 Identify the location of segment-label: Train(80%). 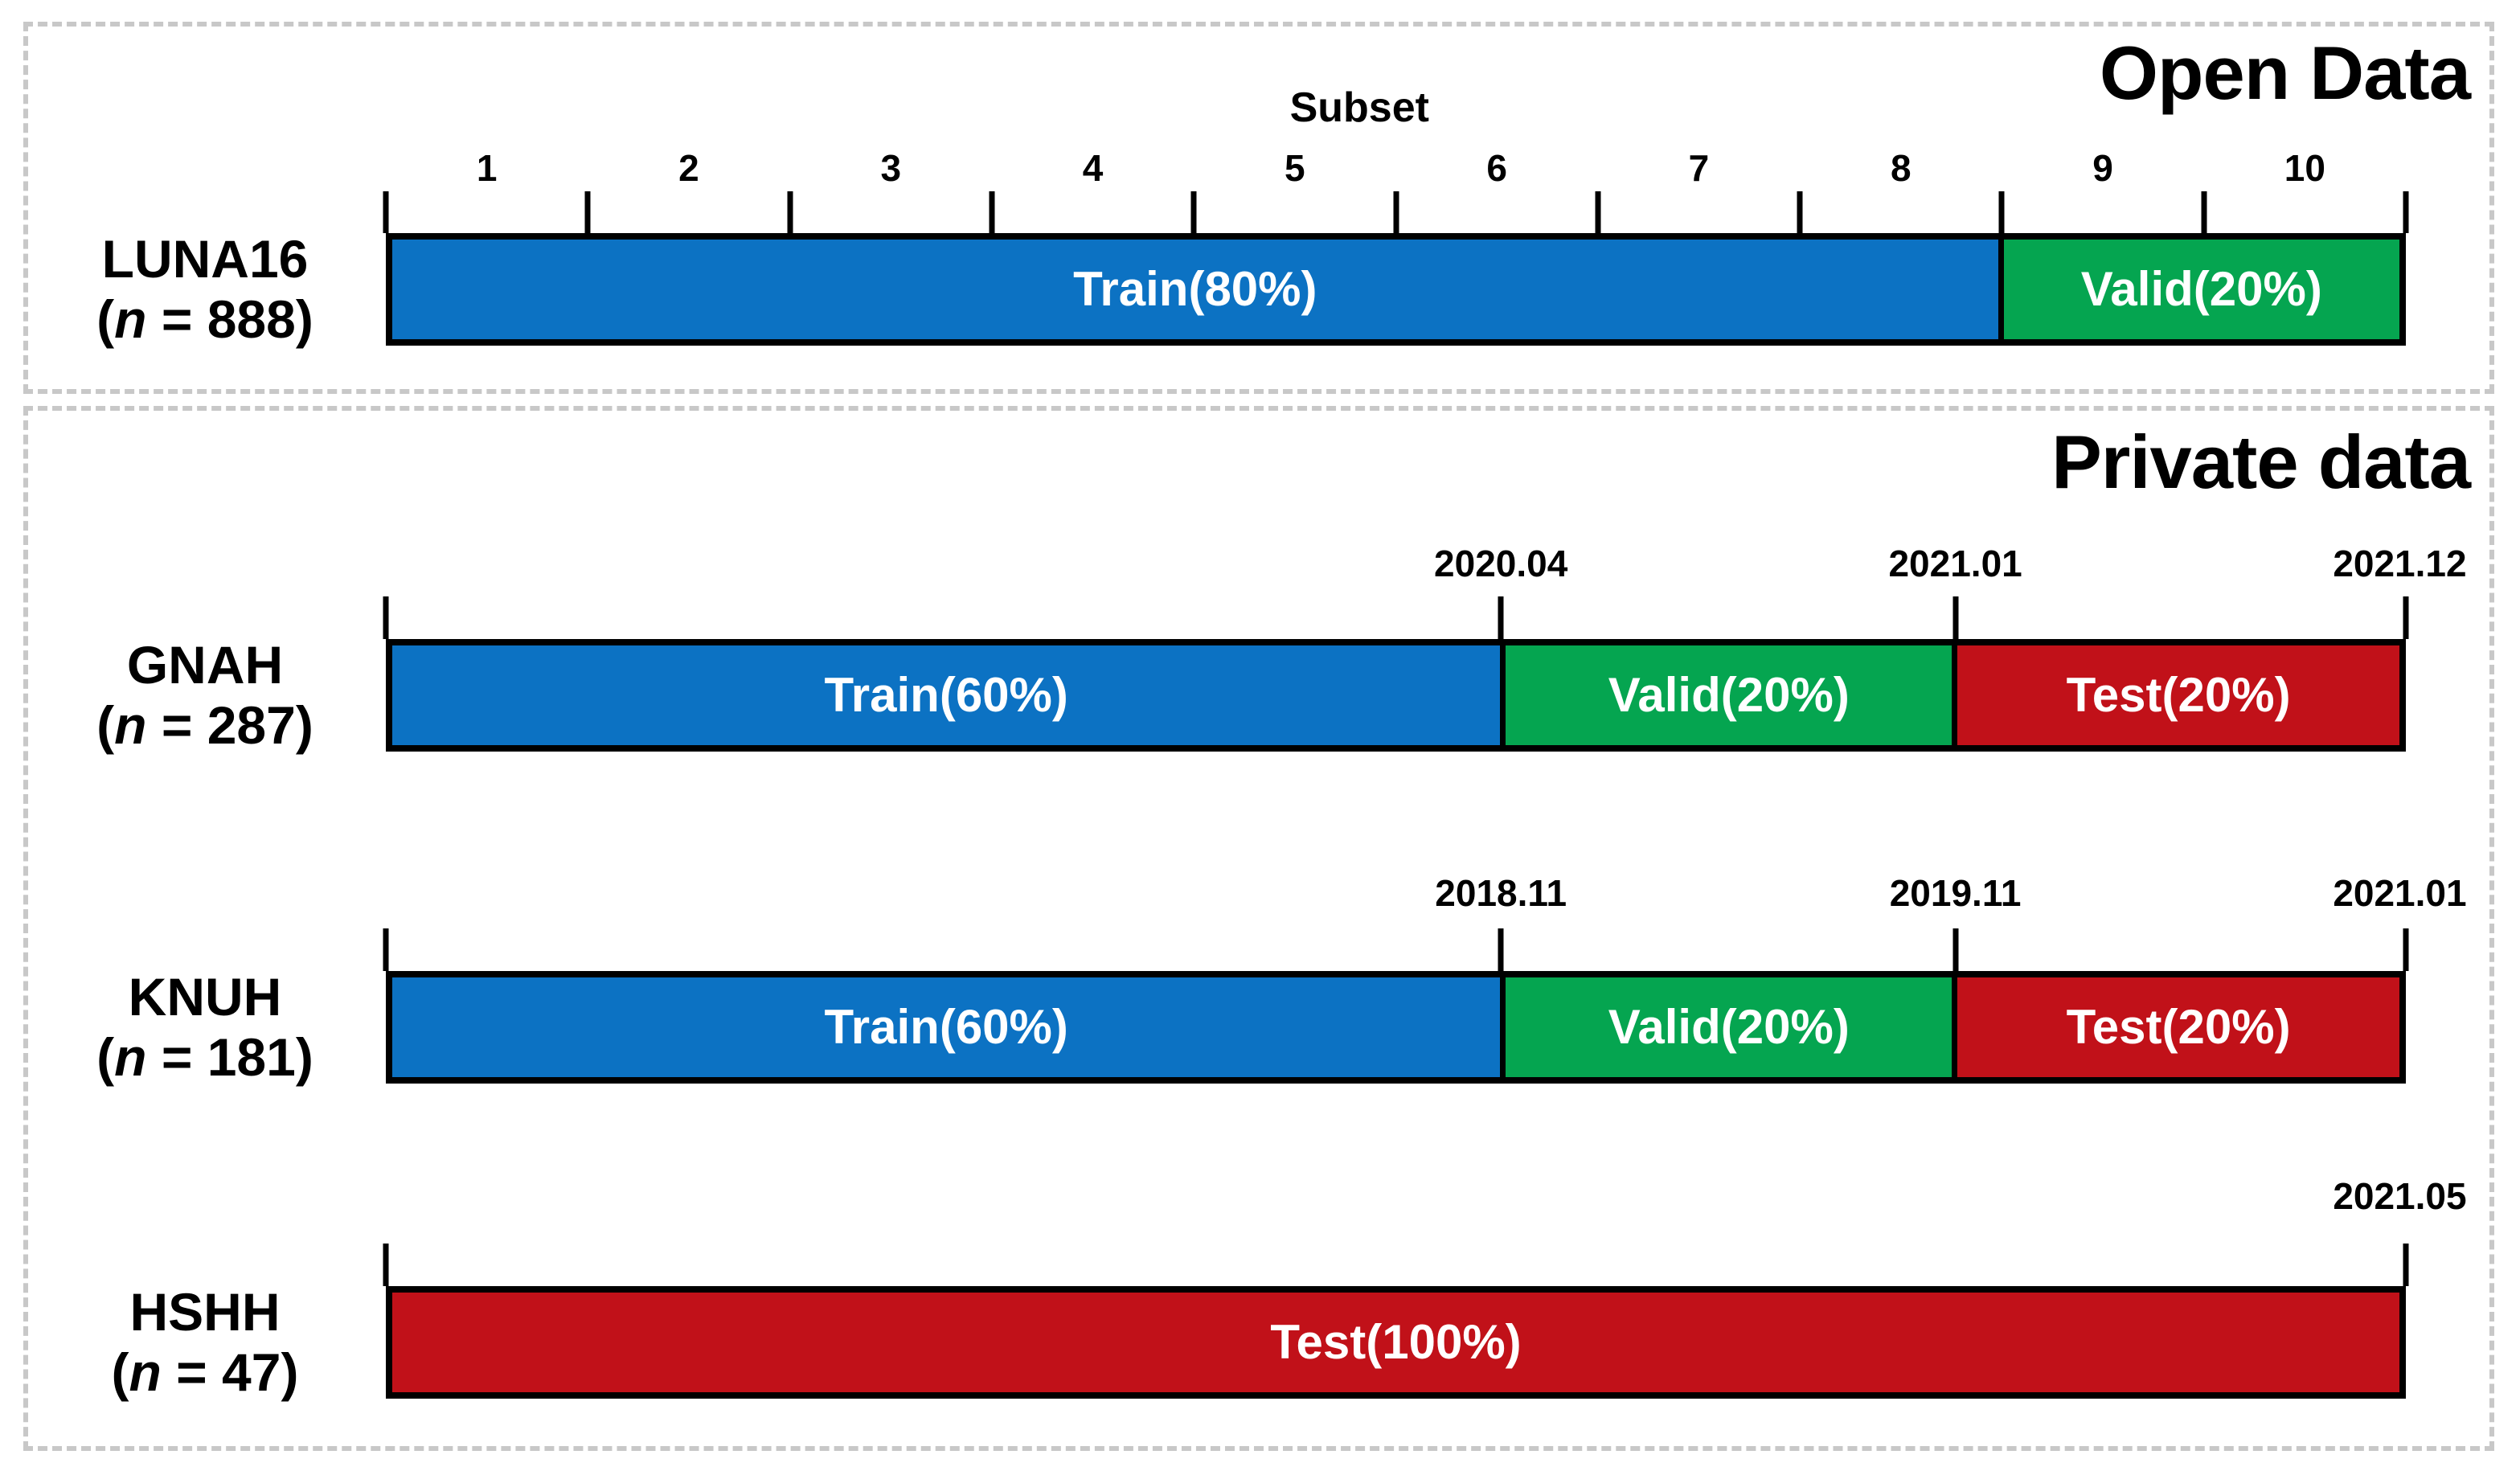
(1195, 289).